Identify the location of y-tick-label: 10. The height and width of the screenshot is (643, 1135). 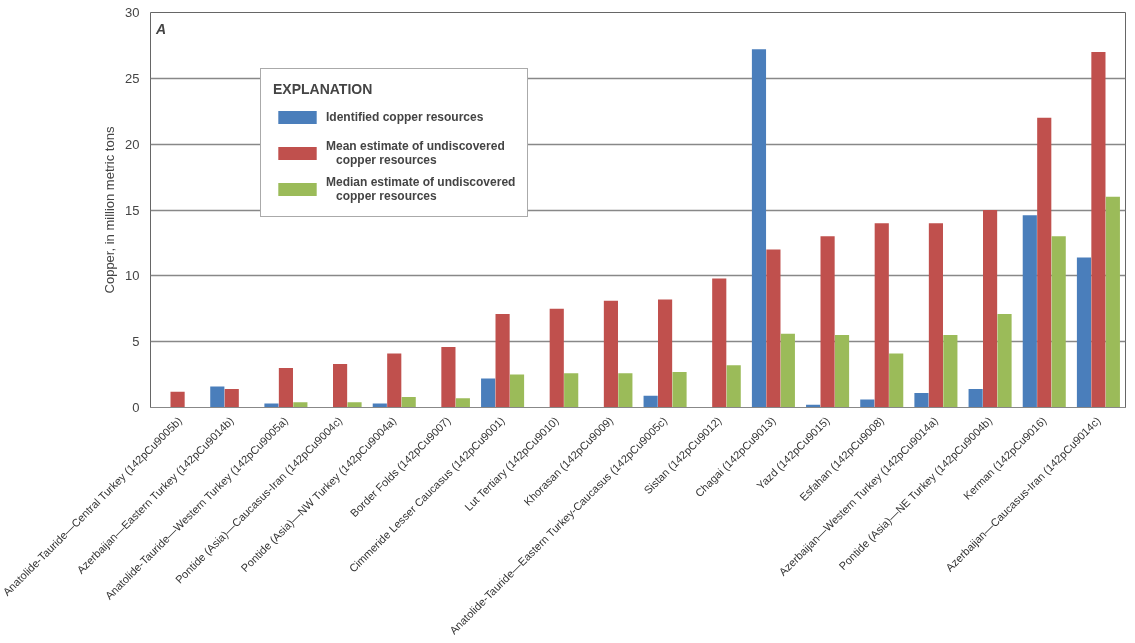
(132, 276).